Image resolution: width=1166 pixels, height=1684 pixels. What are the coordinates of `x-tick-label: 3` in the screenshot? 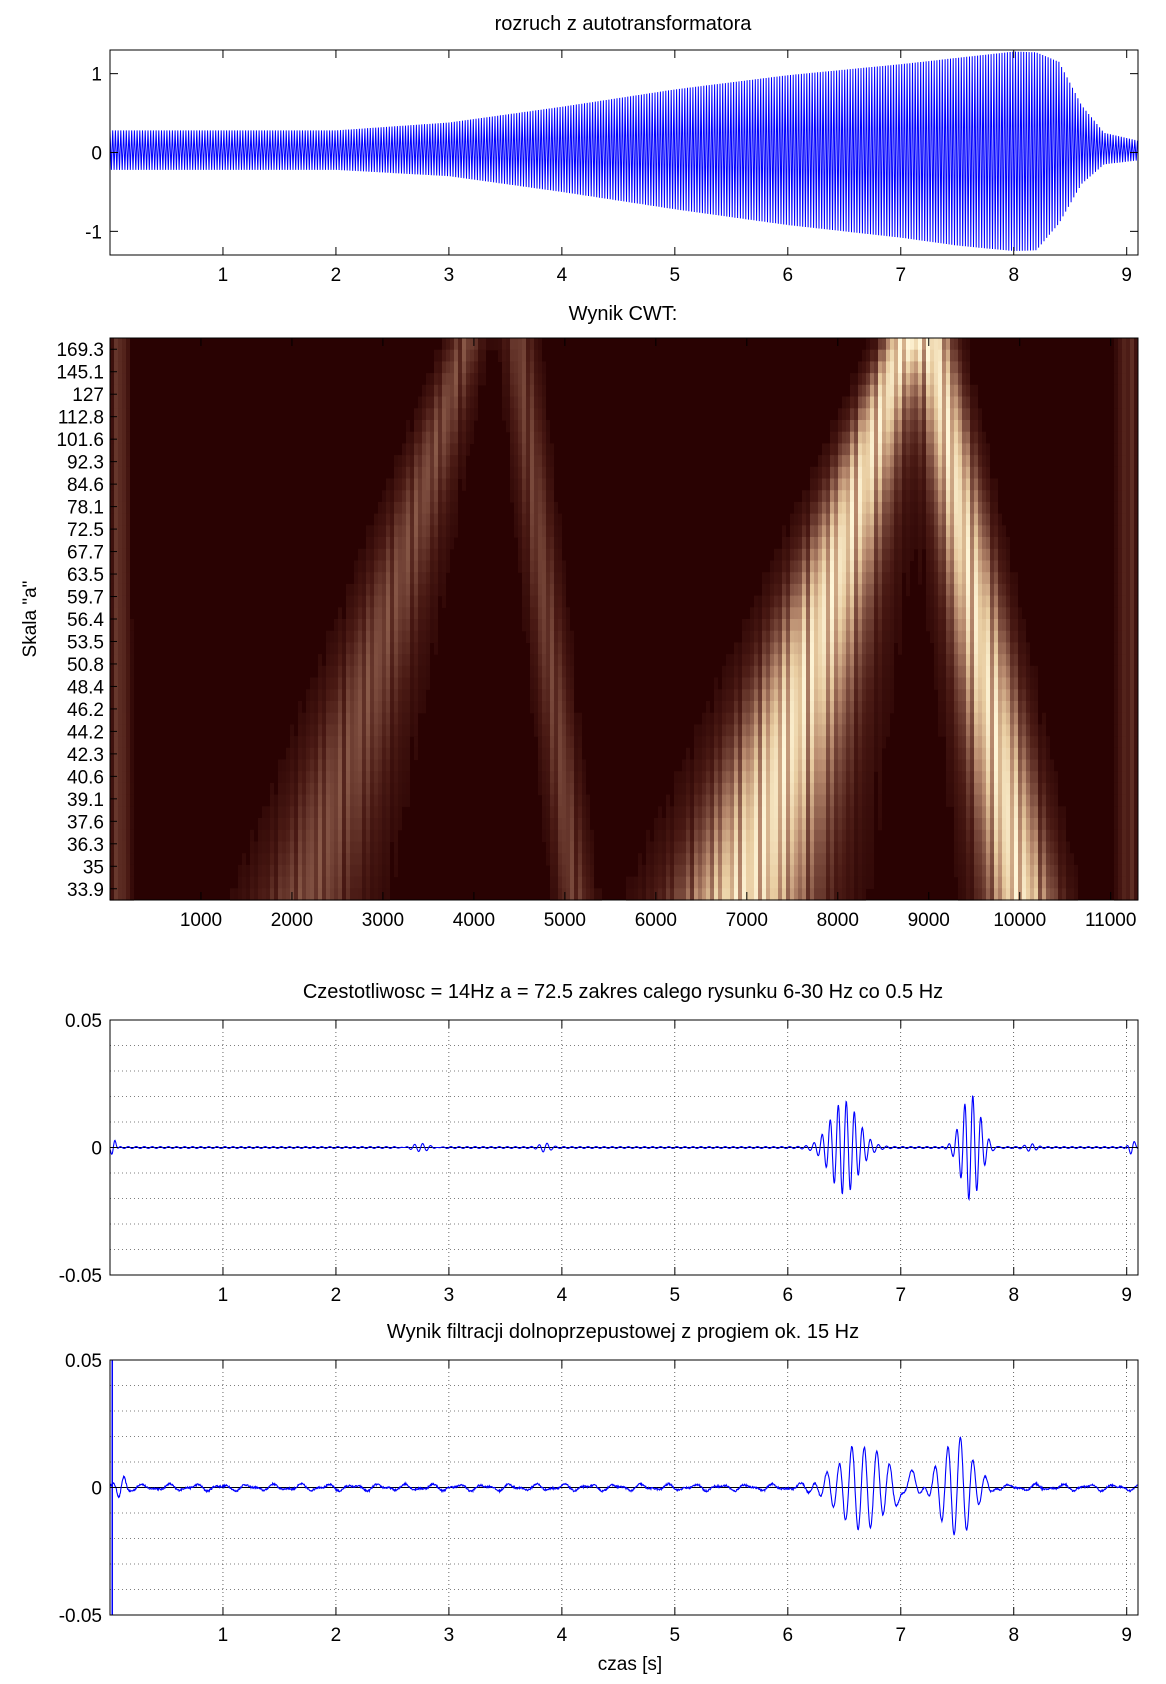 It's located at (449, 275).